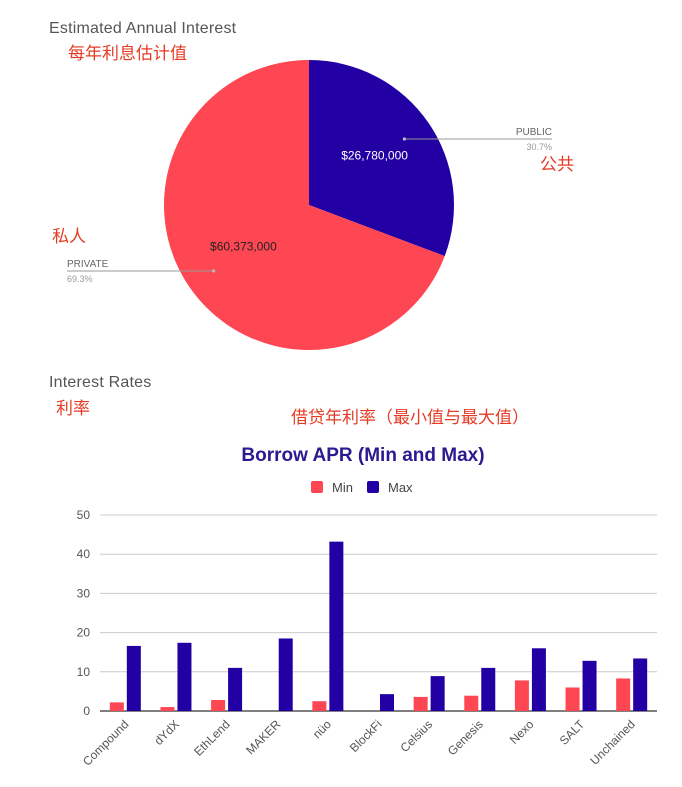 This screenshot has width=682, height=787. What do you see at coordinates (342, 487) in the screenshot?
I see `legend-label-min: Min` at bounding box center [342, 487].